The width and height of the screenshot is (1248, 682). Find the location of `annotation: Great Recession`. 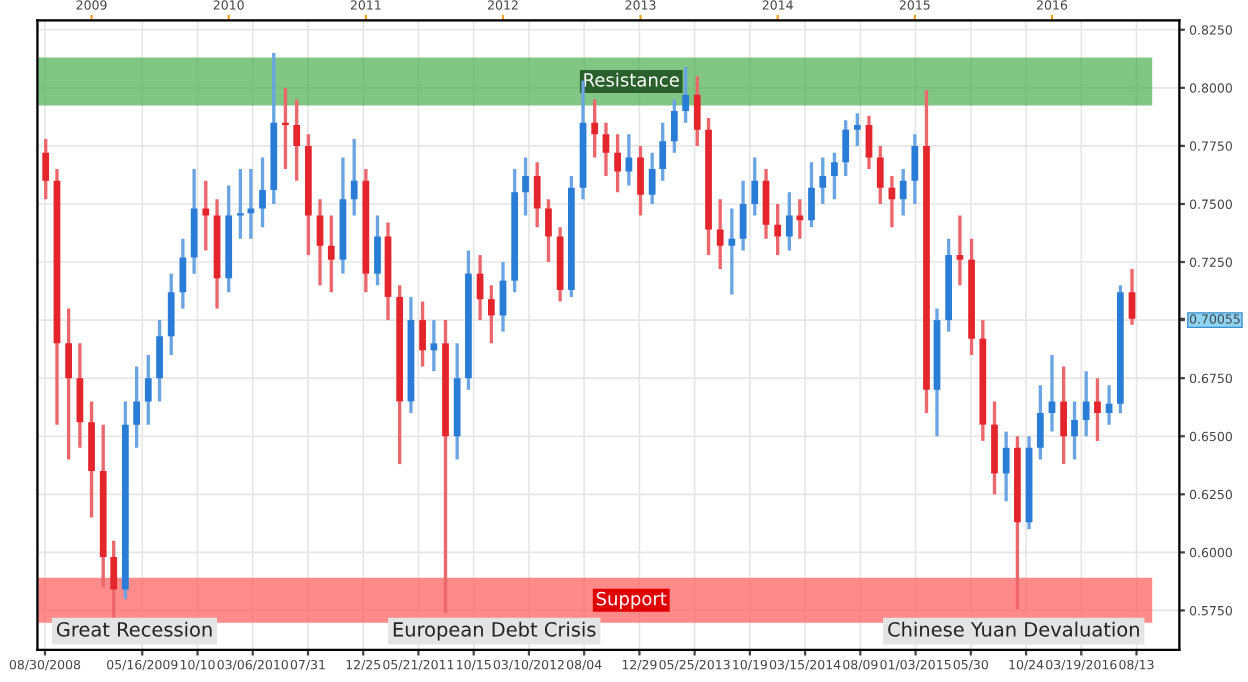

annotation: Great Recession is located at coordinates (134, 629).